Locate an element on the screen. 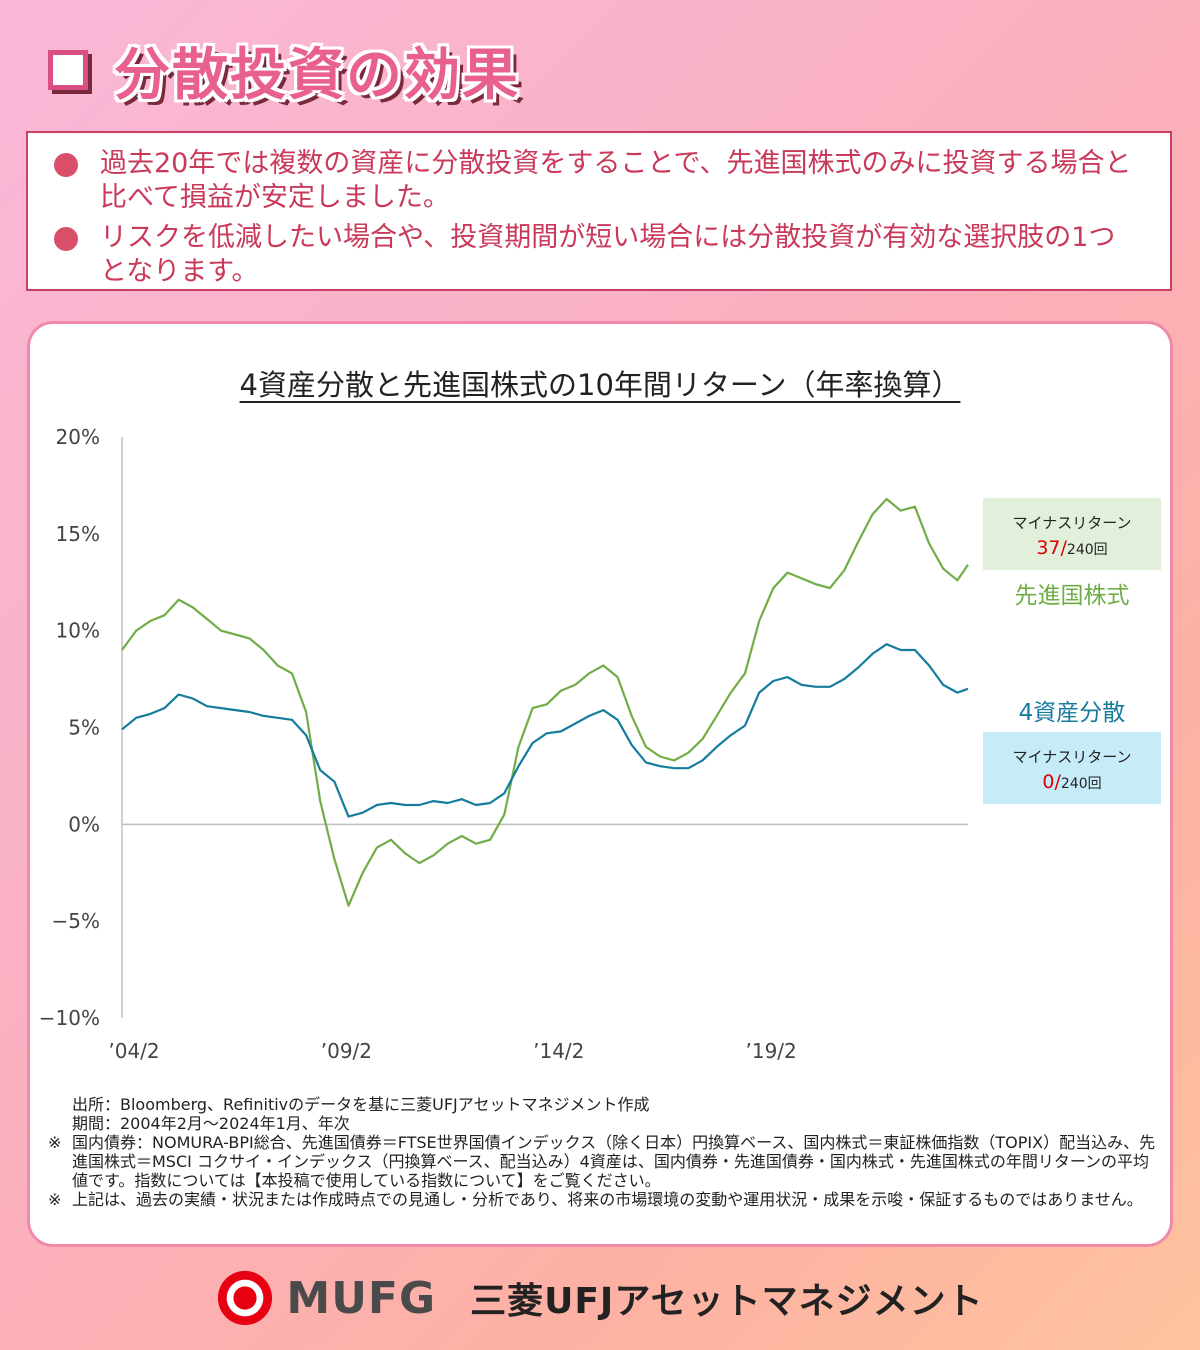  series-line is located at coordinates (545, 730).